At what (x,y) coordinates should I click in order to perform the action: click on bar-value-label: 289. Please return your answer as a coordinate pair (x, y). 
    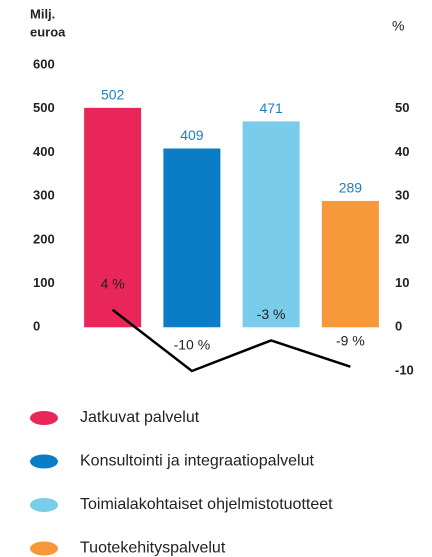
    Looking at the image, I should click on (351, 188).